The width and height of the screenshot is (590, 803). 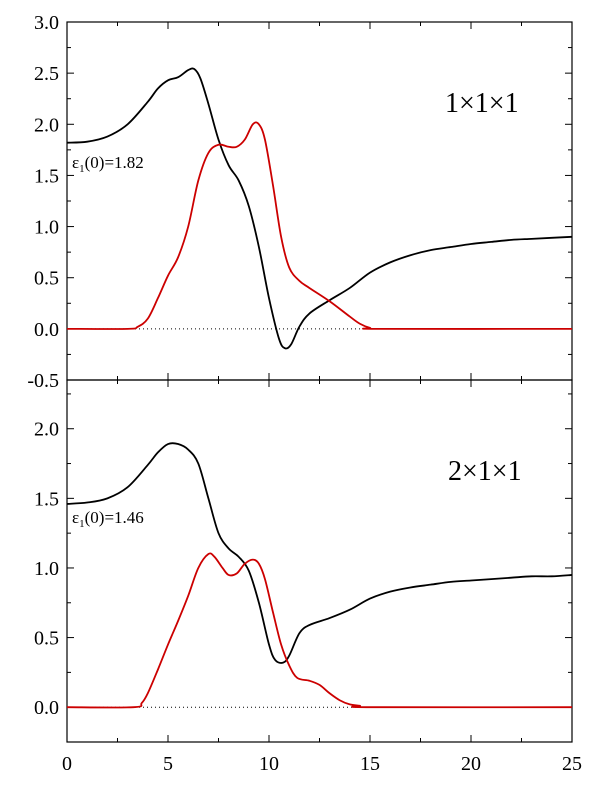 I want to click on x-tick-label: 10, so click(x=269, y=764).